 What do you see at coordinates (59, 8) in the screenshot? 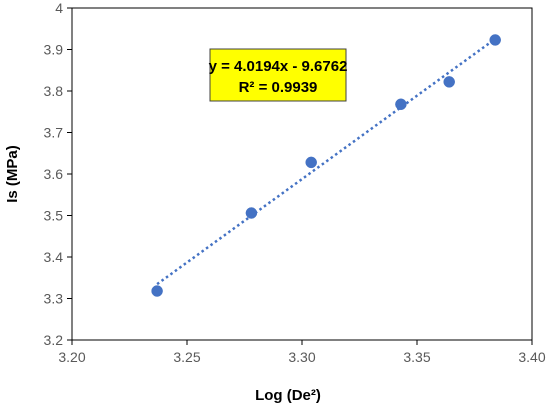
I see `y-tick-label: 4` at bounding box center [59, 8].